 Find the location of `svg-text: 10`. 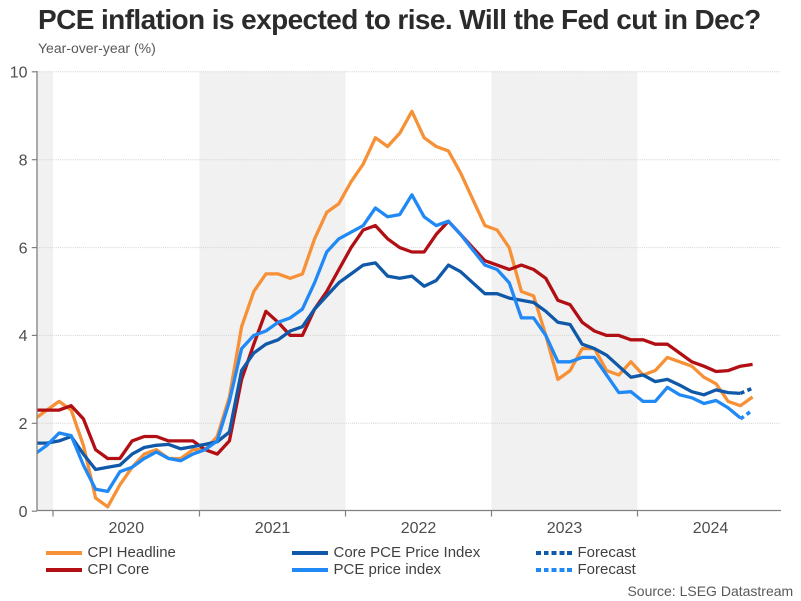

svg-text: 10 is located at coordinates (19, 73).